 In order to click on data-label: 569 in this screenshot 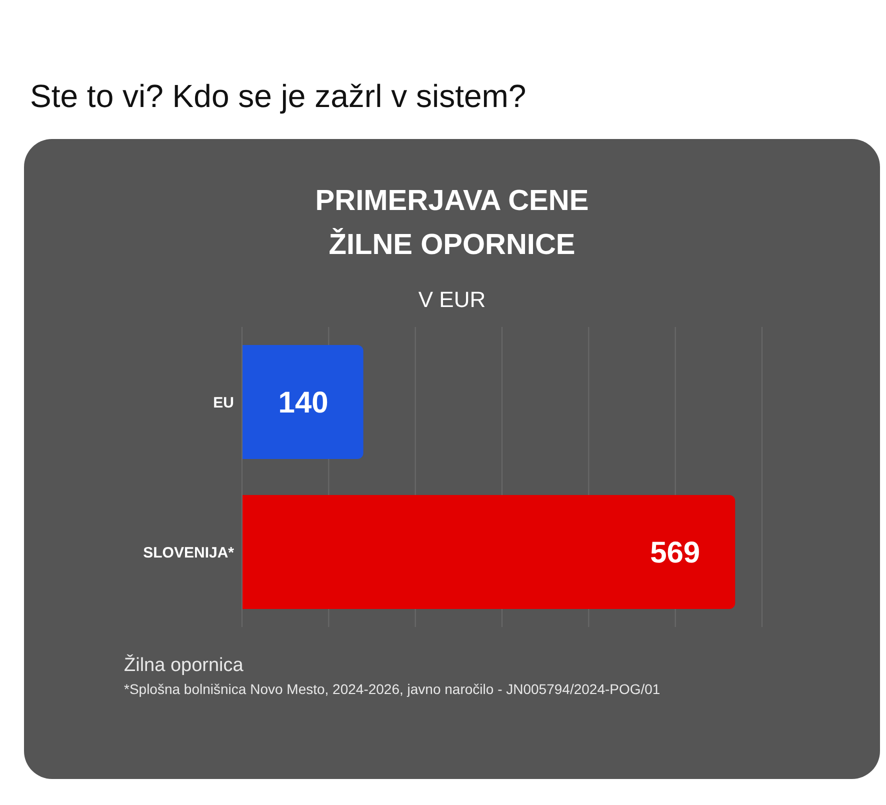, I will do `click(675, 553)`.